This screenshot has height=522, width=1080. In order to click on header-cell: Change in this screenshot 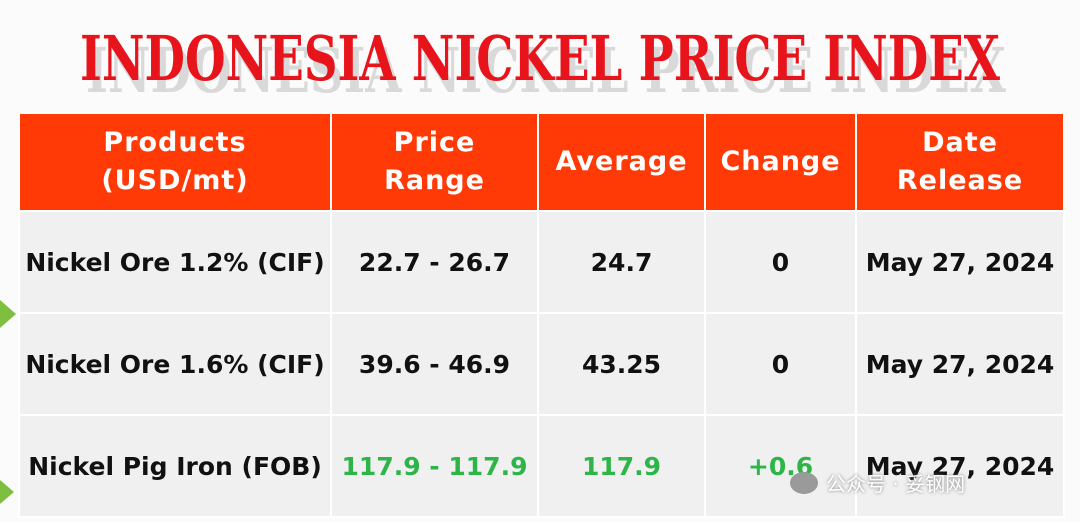, I will do `click(780, 162)`.